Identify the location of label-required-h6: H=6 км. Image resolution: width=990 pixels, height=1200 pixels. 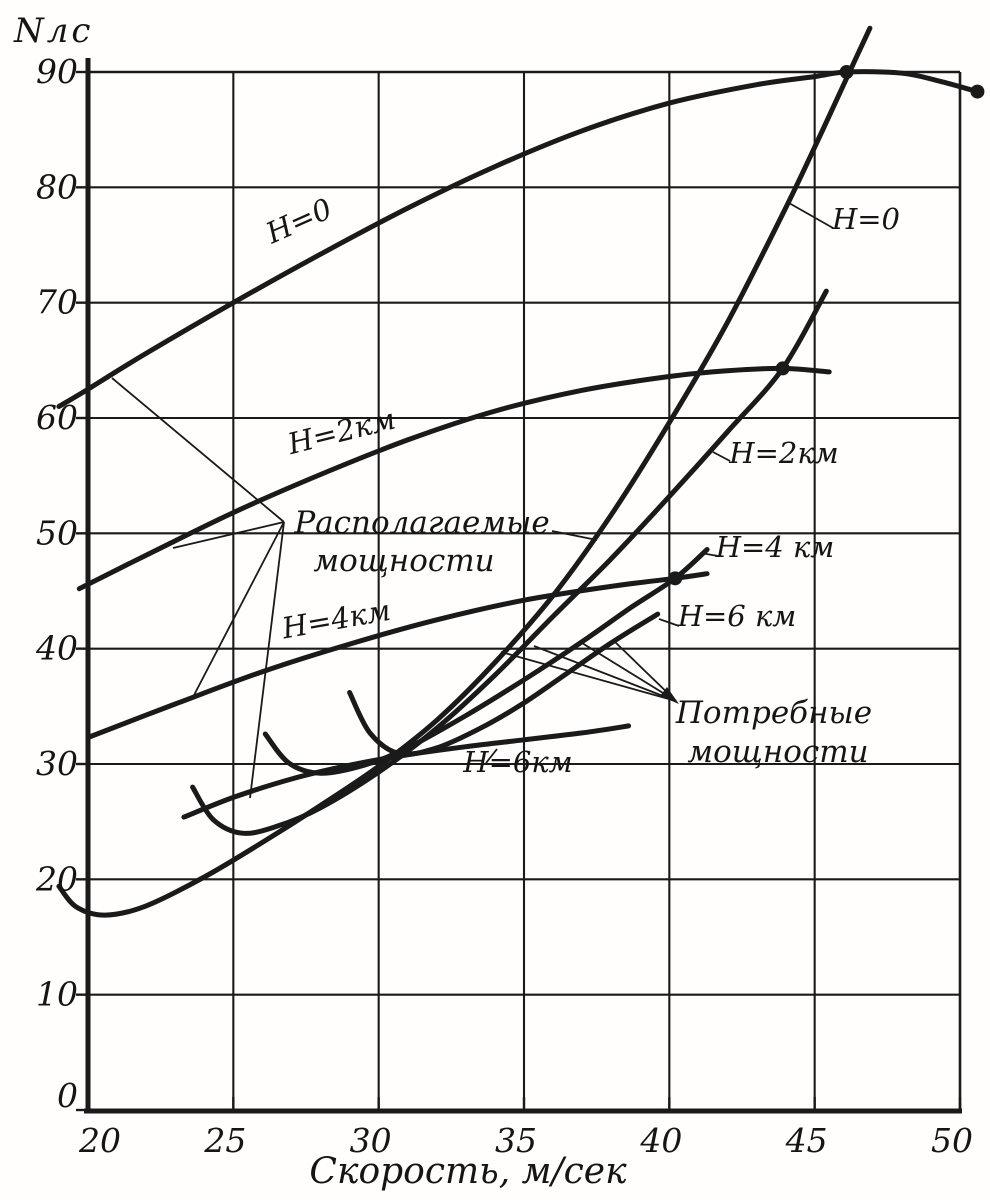
(737, 616).